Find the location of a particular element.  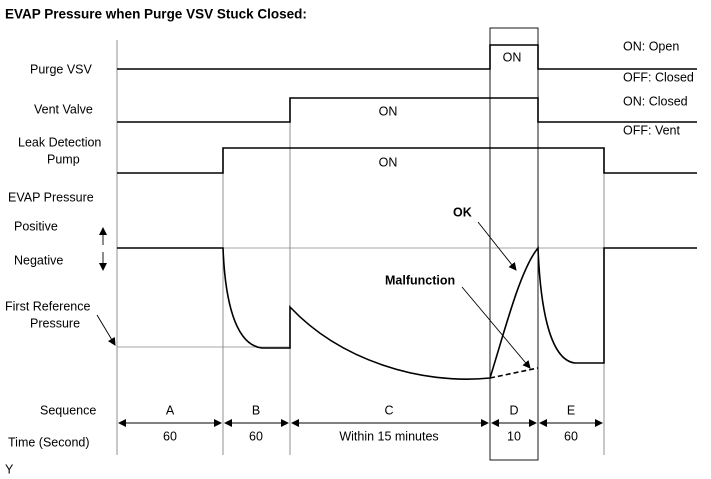

label: Vent Valve is located at coordinates (63, 109).